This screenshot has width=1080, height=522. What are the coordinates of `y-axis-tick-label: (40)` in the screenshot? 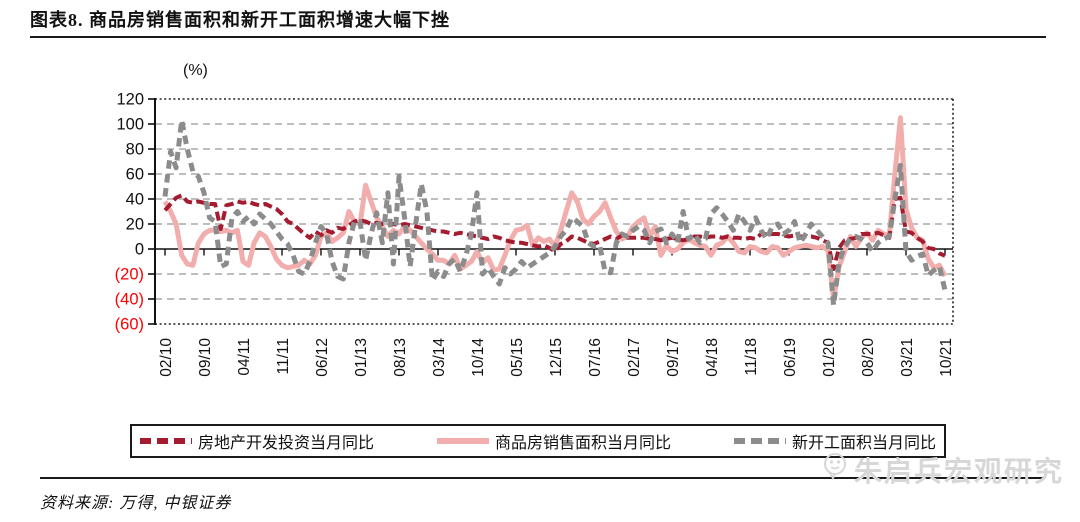 It's located at (129, 300).